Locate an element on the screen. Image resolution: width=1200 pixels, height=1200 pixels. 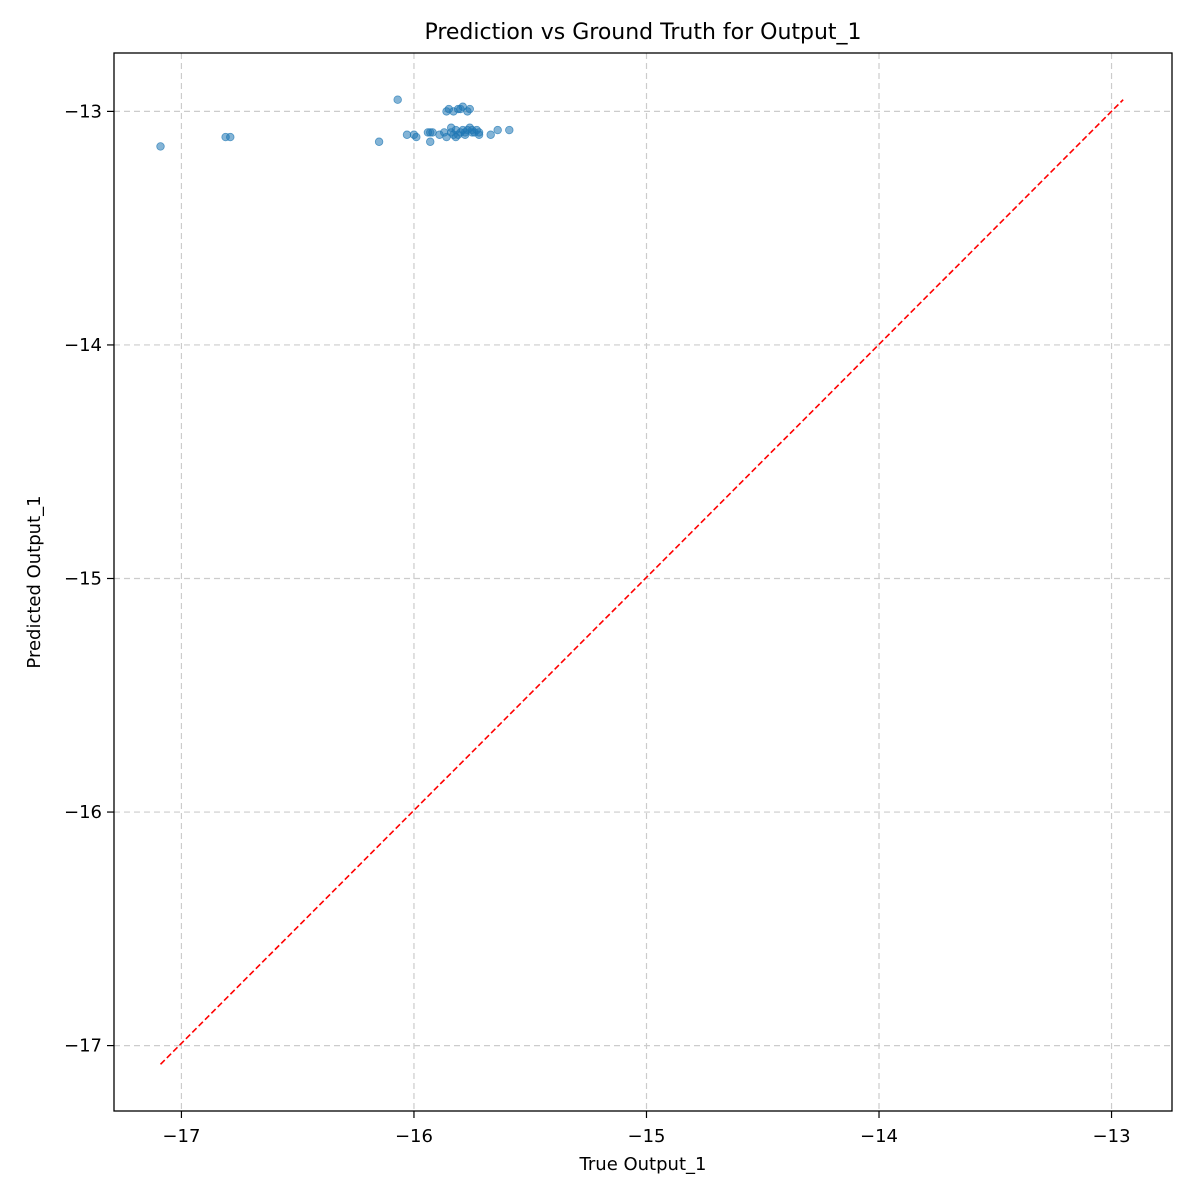
x-tick-label: −13 is located at coordinates (1112, 1136).